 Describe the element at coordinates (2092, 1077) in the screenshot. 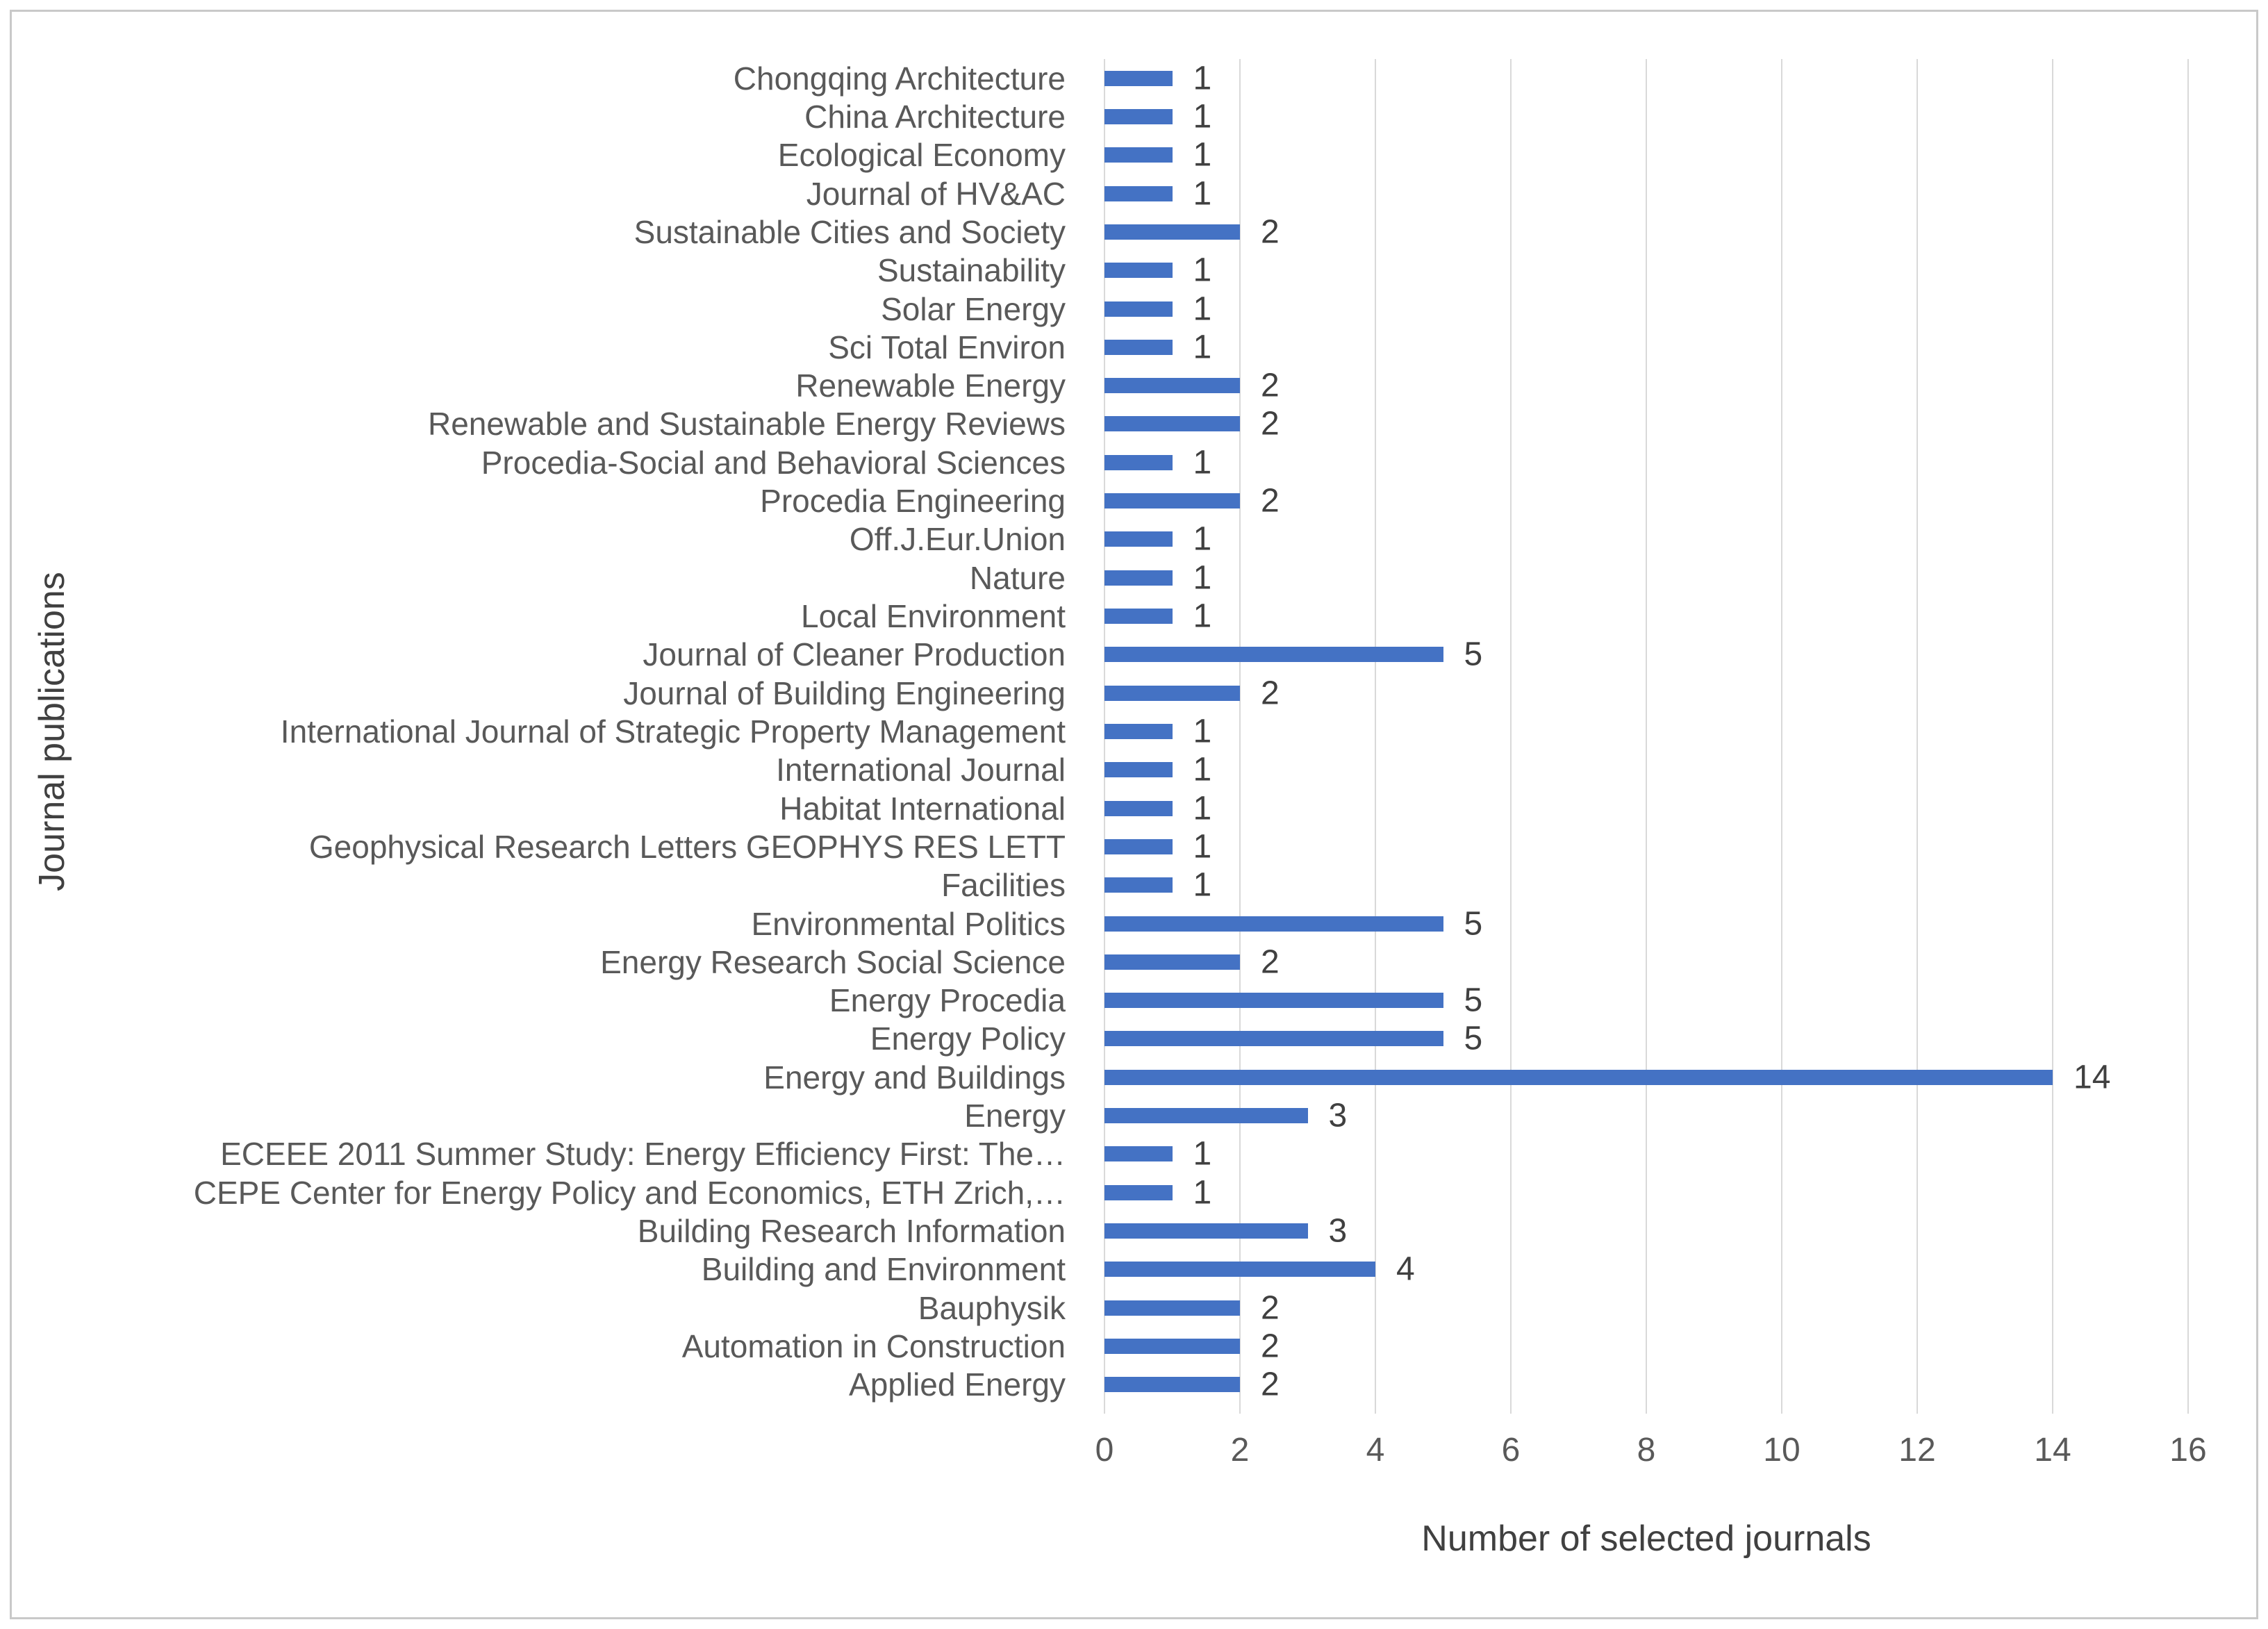

I see `data-label: 14` at that location.